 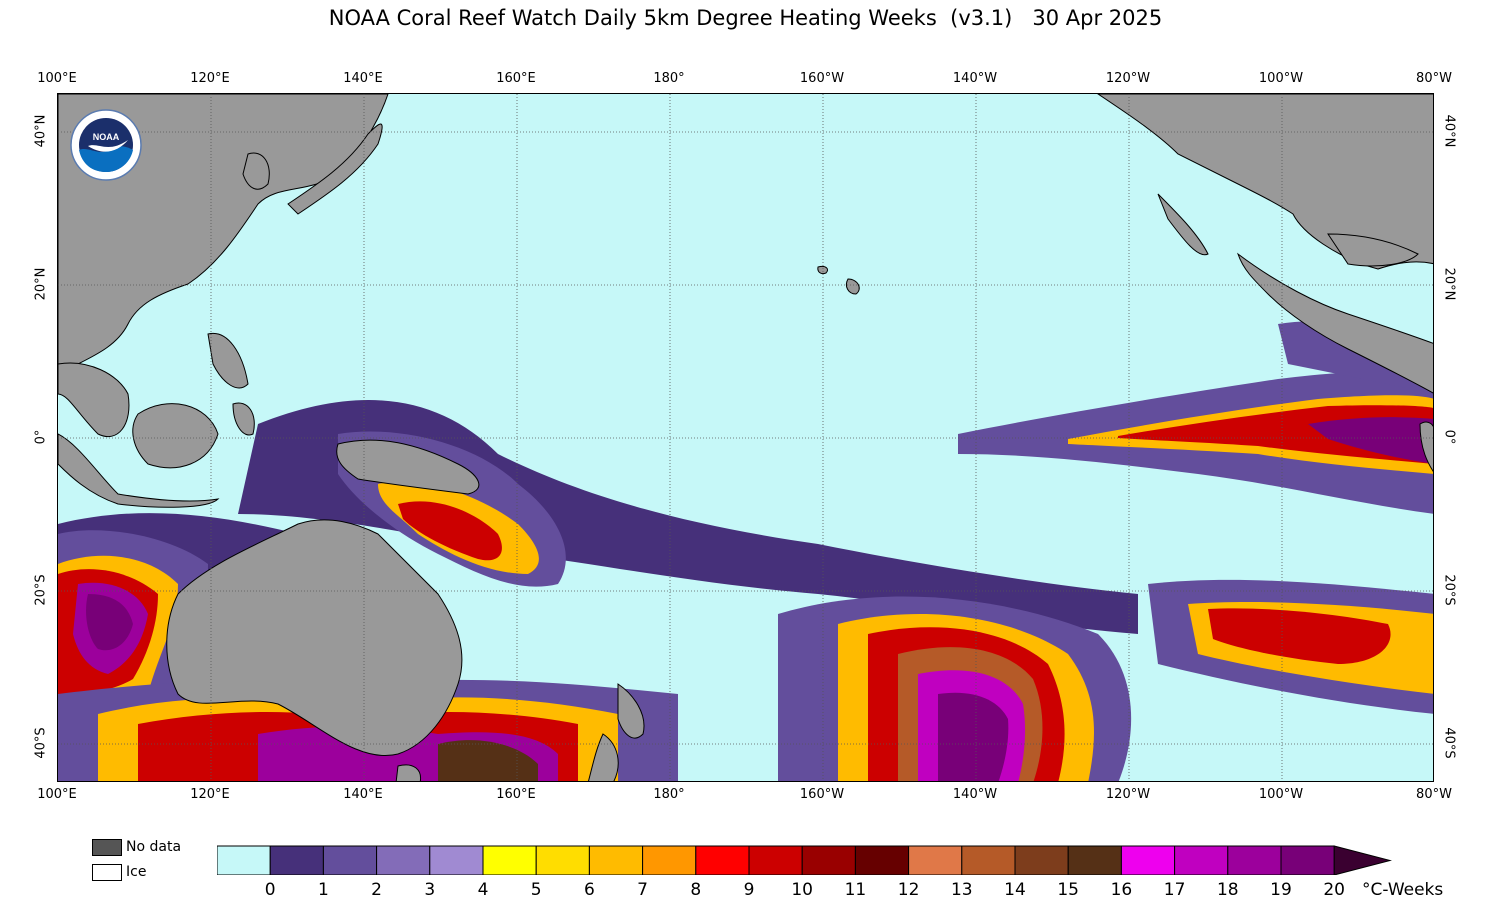 What do you see at coordinates (41, 437) in the screenshot?
I see `lat-label-left-2: 0°` at bounding box center [41, 437].